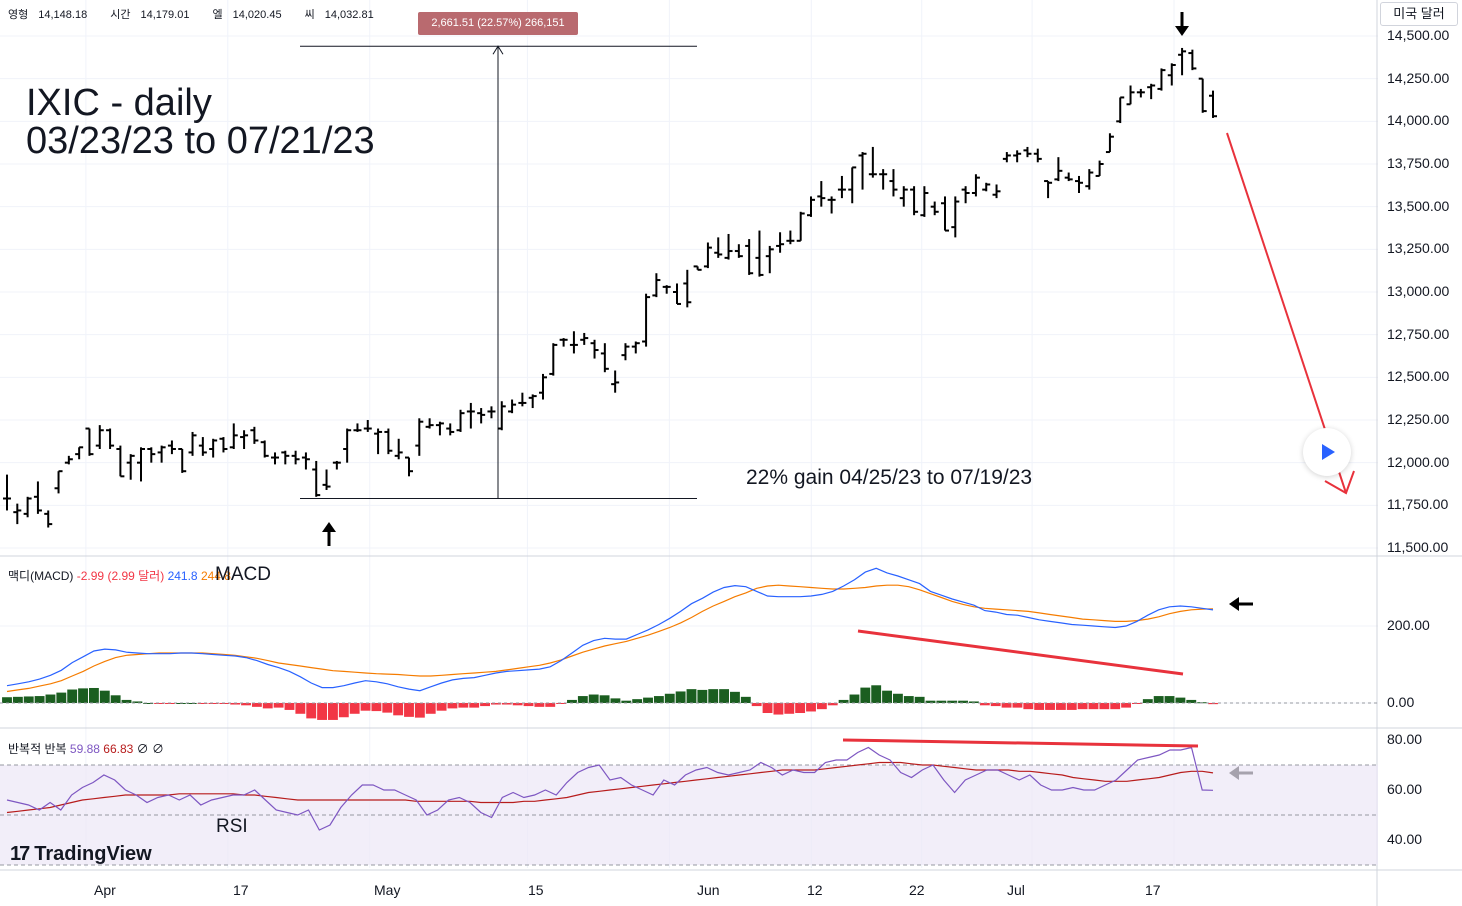  What do you see at coordinates (165, 15) in the screenshot?
I see `high-value: 14,179.01` at bounding box center [165, 15].